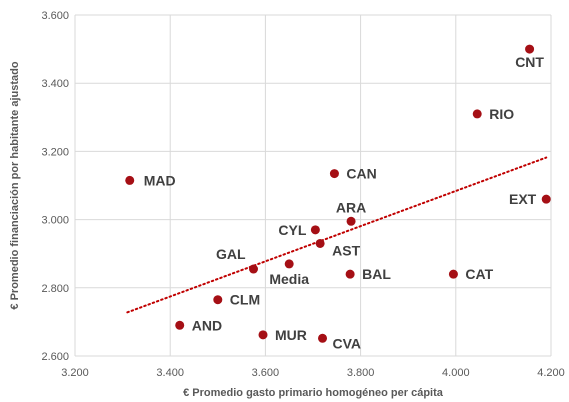  I want to click on point-label-gal: GAL, so click(231, 254).